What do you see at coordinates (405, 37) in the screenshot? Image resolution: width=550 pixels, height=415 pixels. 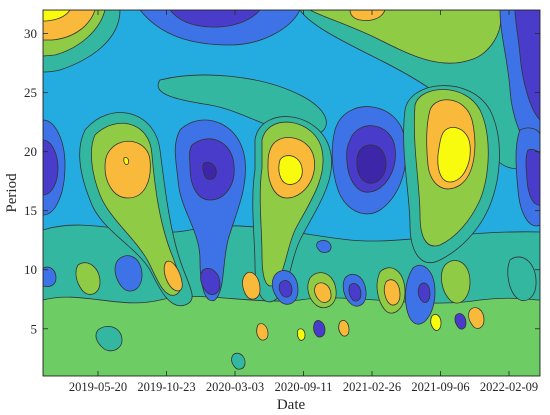 I see `contour-topright-lime` at bounding box center [405, 37].